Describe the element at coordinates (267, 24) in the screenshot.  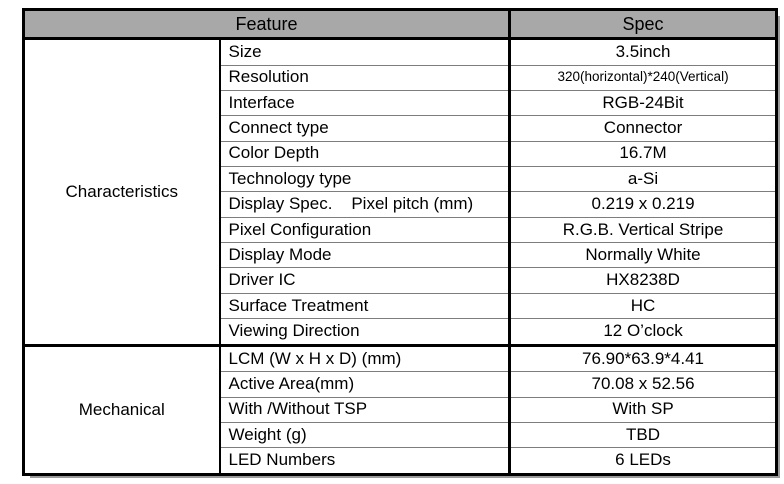
I see `feature-column-header: Feature` at that location.